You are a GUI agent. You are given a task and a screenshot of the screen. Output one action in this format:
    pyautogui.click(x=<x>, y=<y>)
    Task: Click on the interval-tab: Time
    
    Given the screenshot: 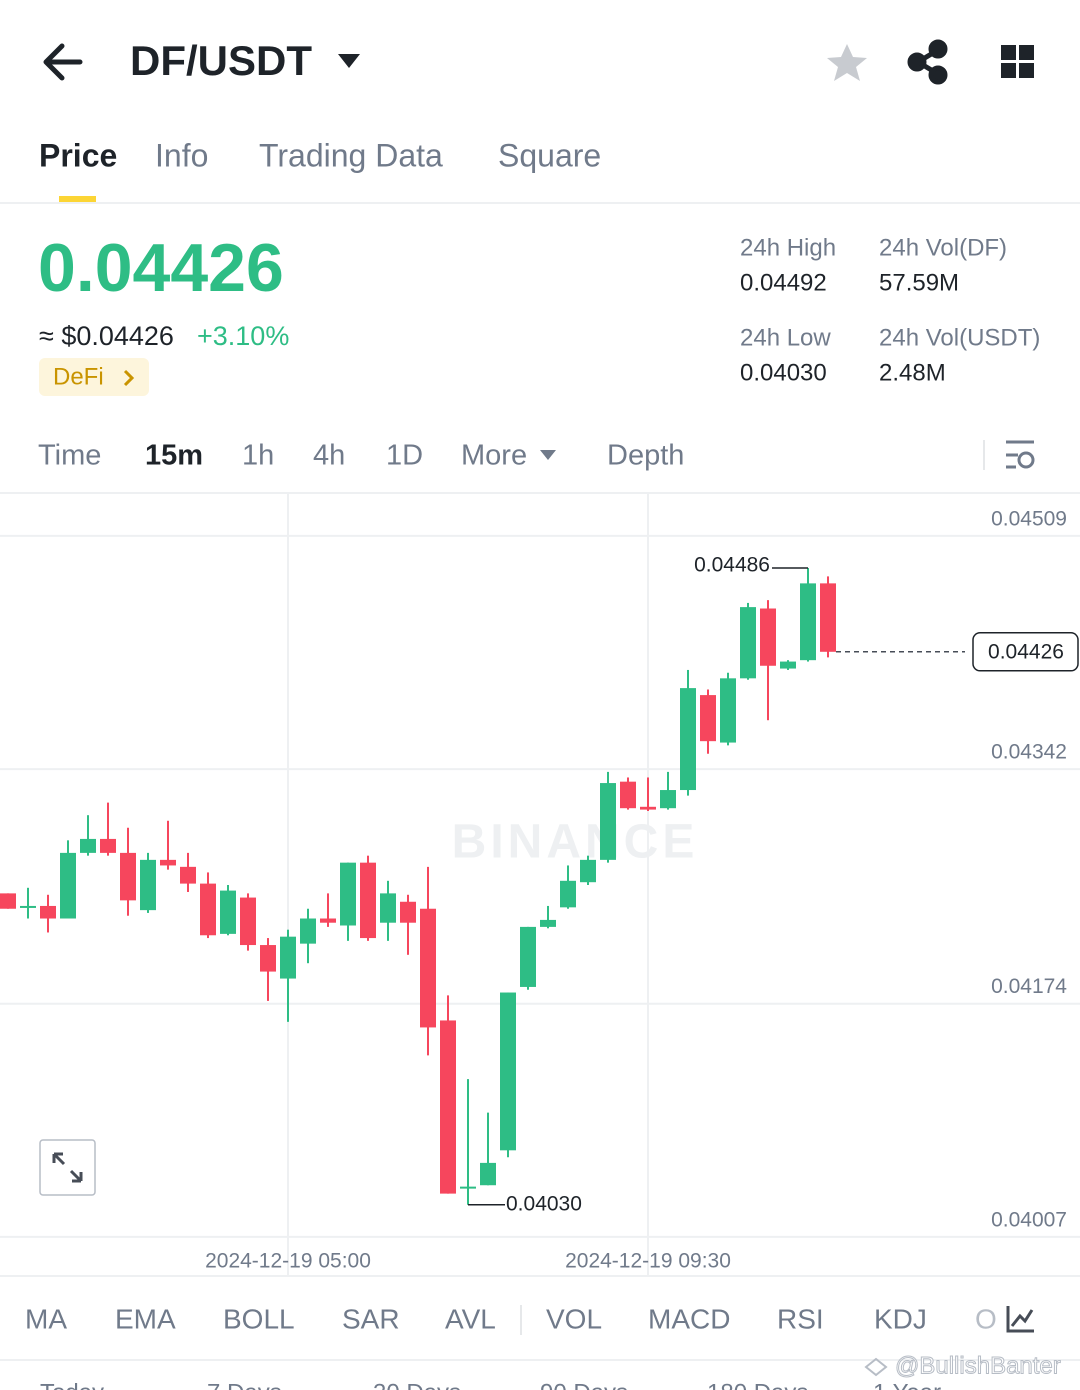 What is the action you would take?
    pyautogui.click(x=69, y=456)
    